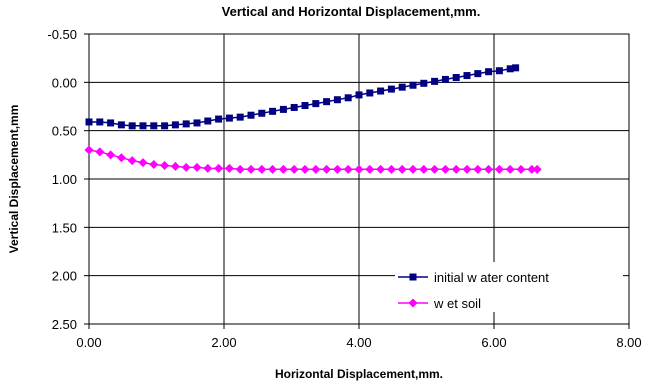 Image resolution: width=650 pixels, height=392 pixels. Describe the element at coordinates (223, 342) in the screenshot. I see `x-tick-label: 2.00` at that location.